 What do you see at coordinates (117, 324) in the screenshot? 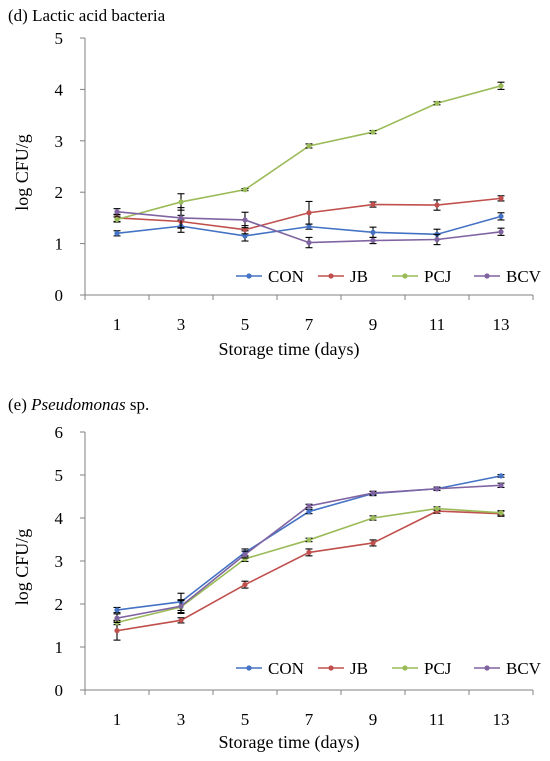
I see `panel-d-x-tick-label: 1` at bounding box center [117, 324].